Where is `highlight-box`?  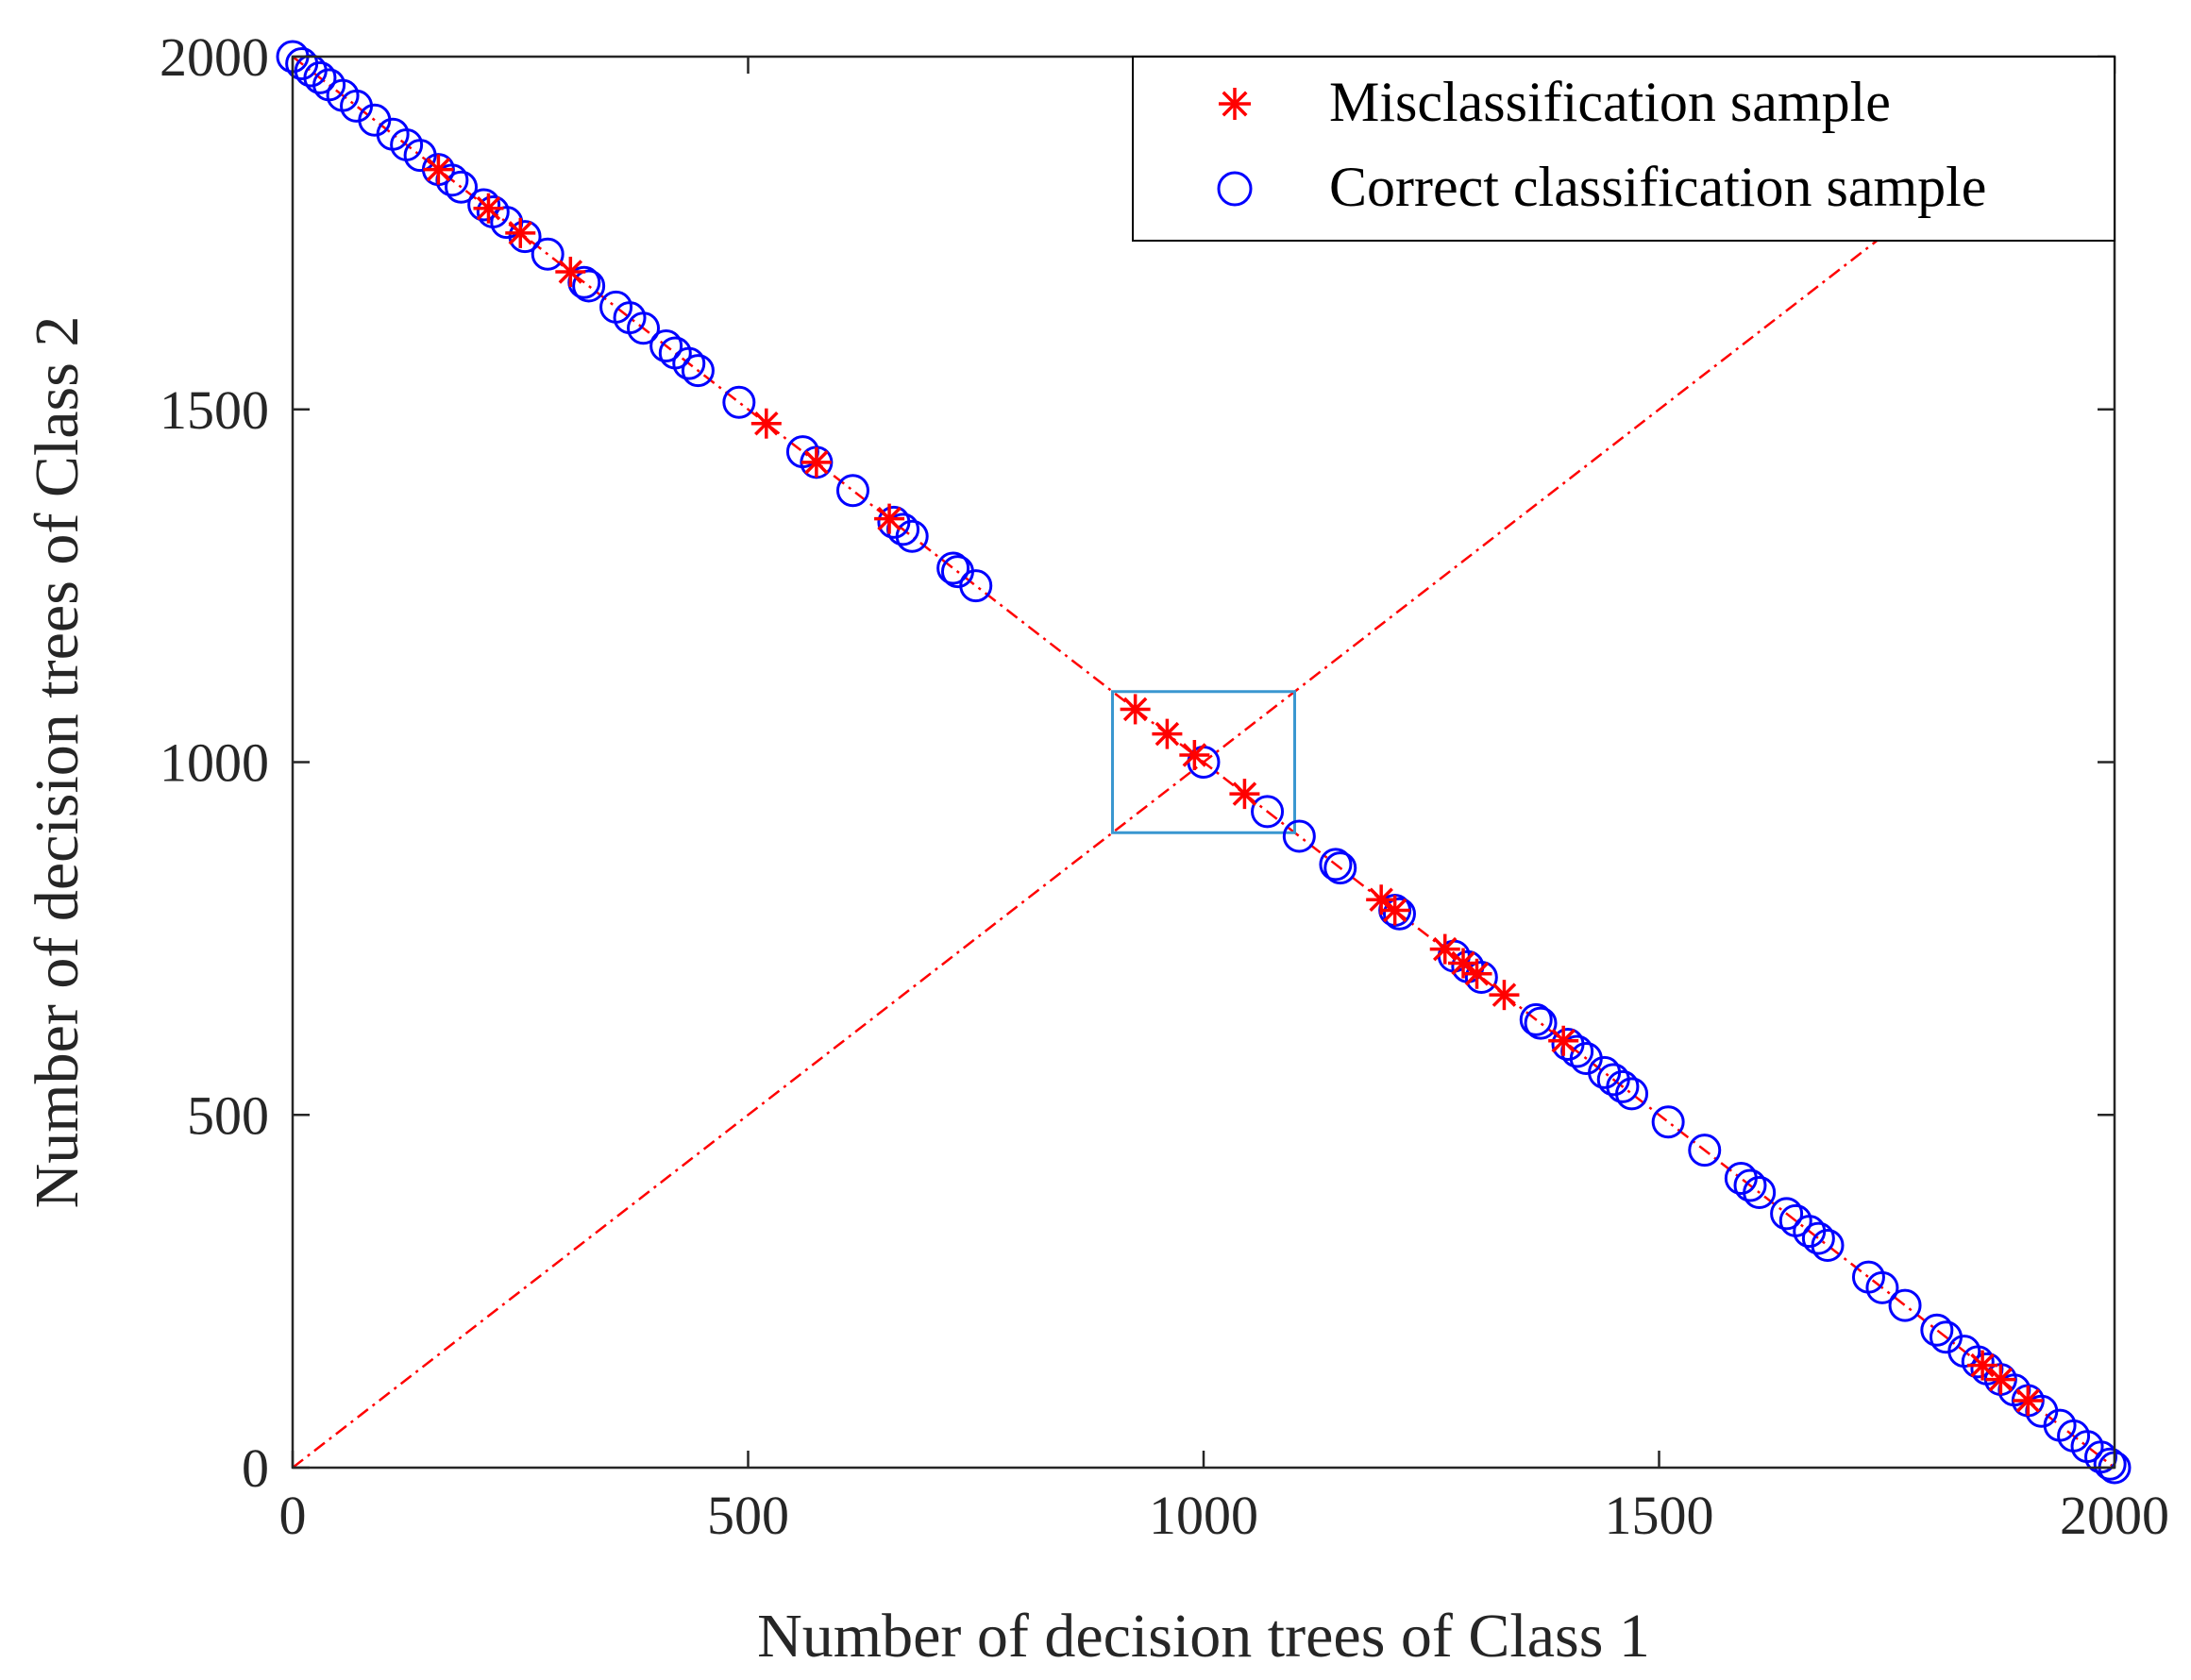
highlight-box is located at coordinates (1203, 762).